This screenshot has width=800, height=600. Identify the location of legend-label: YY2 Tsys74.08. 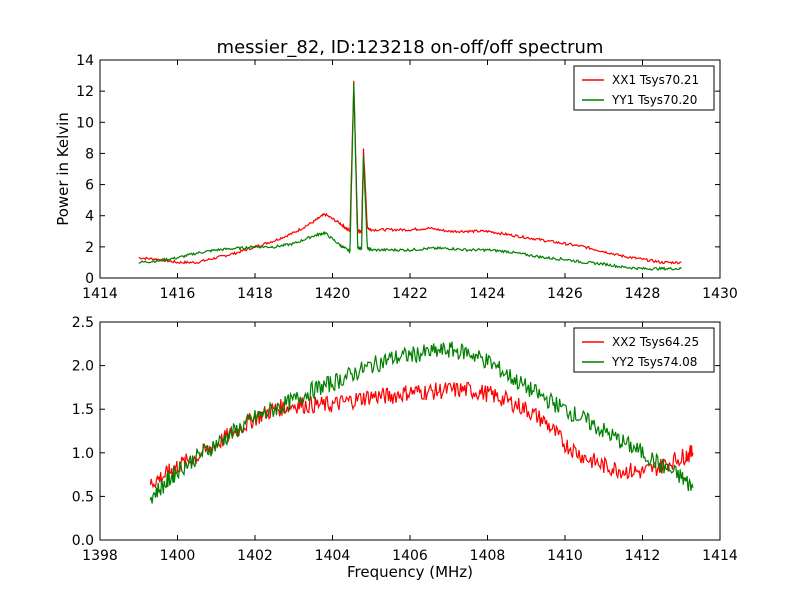
(654, 362).